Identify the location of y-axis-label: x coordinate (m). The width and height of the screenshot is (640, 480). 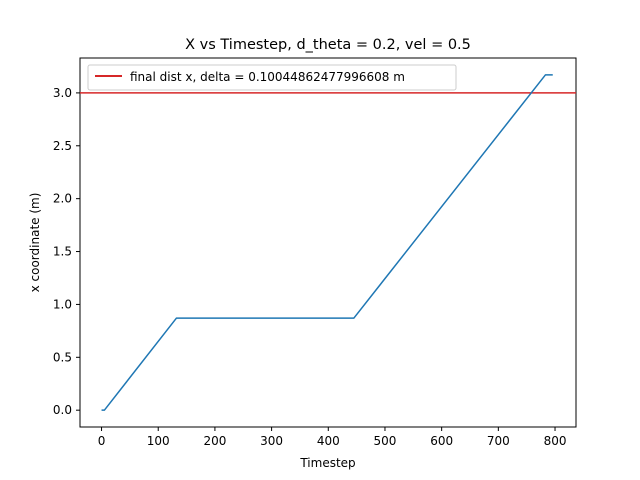
(35, 243).